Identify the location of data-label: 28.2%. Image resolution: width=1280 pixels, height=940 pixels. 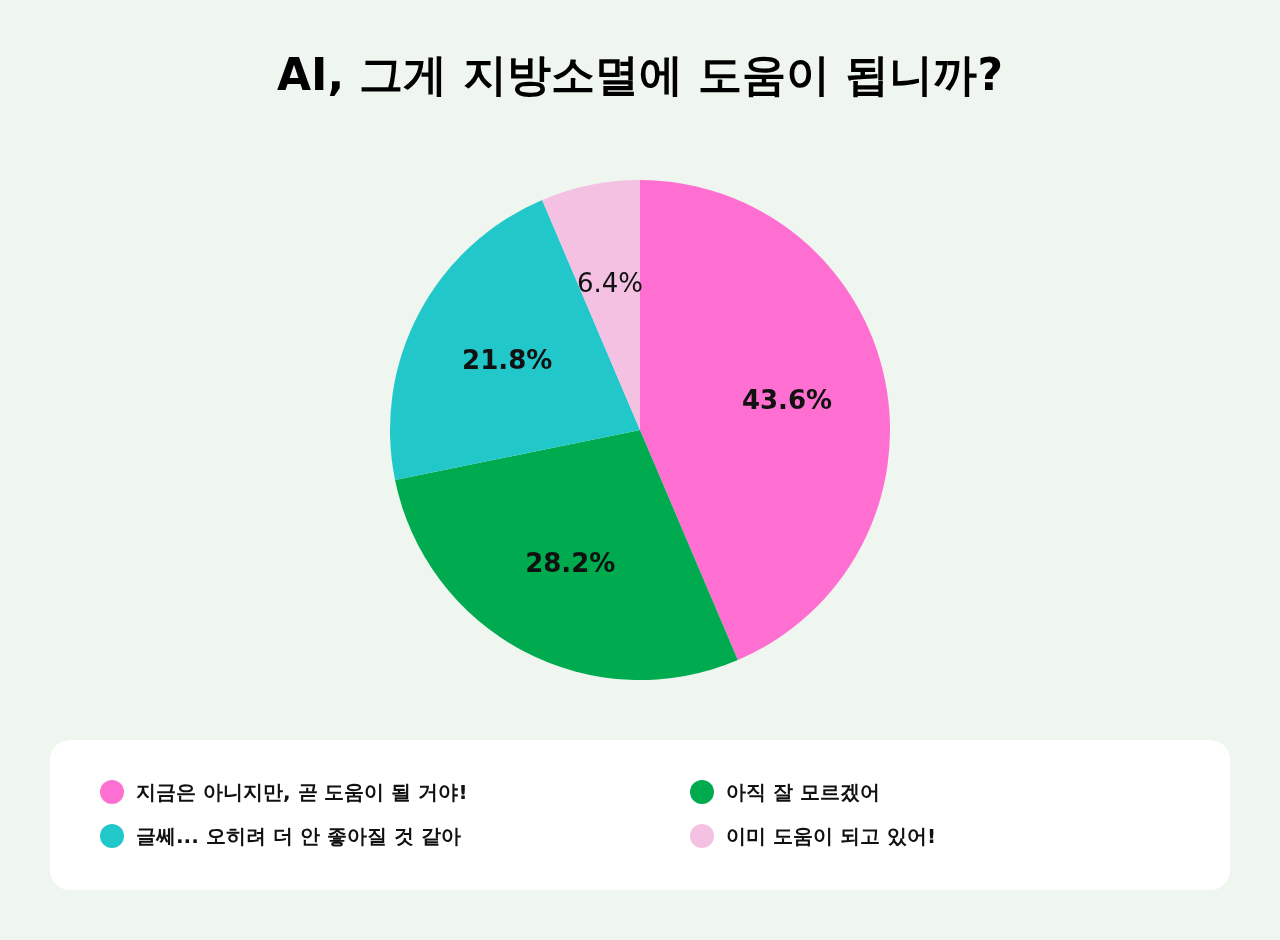
(570, 562).